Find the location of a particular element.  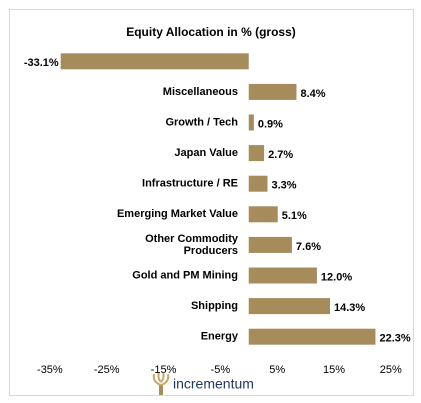

value-label: 14.3% is located at coordinates (349, 308).